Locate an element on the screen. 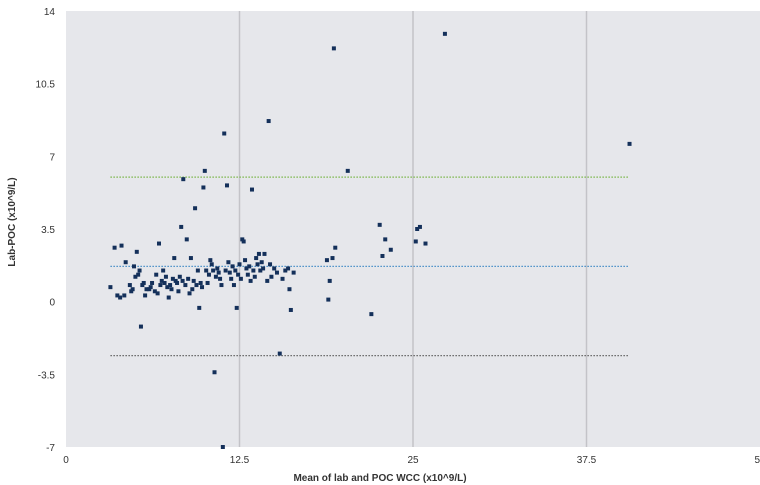  y-tick-label-2: 0 is located at coordinates (52, 303).